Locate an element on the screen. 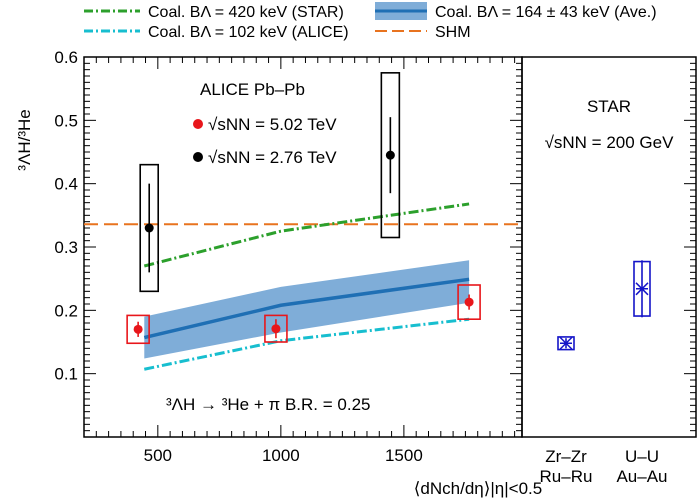 This screenshot has height=504, width=699. annotation-decay: ³ΛH → ³He + π B.R. = 0.25 is located at coordinates (268, 404).